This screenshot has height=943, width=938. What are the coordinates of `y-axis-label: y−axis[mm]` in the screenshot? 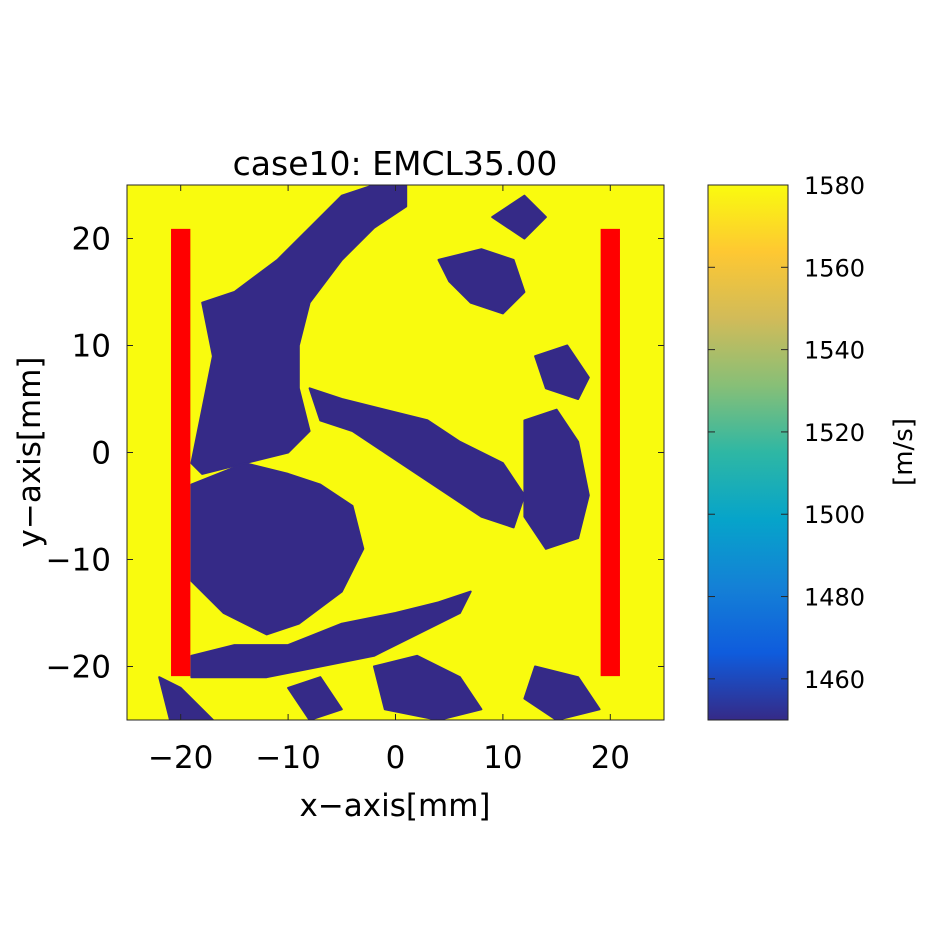 It's located at (30, 451).